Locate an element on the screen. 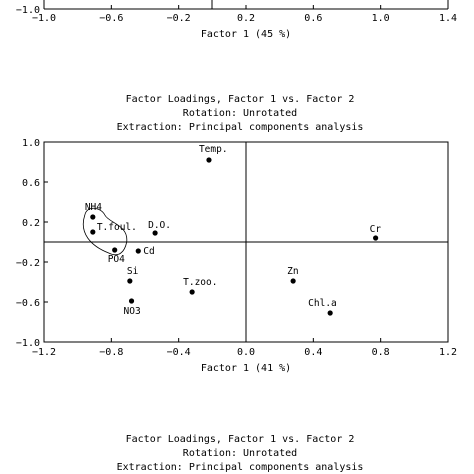  top-x-ticks: −1.0 −0.6 −0.2 0.2 0.6 1.0 1.4 is located at coordinates (244, 14).